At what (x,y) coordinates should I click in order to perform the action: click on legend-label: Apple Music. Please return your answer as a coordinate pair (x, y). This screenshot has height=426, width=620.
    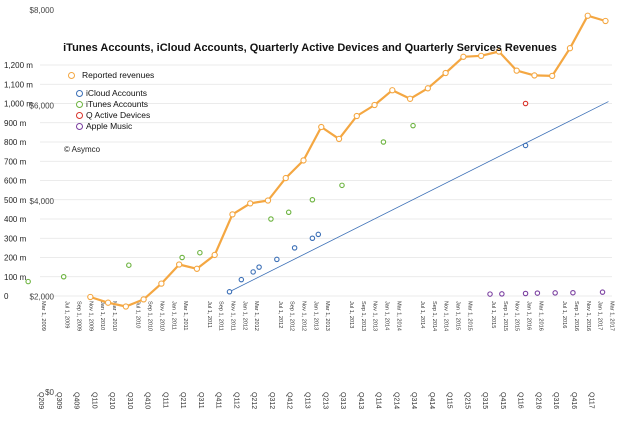
    Looking at the image, I should click on (109, 126).